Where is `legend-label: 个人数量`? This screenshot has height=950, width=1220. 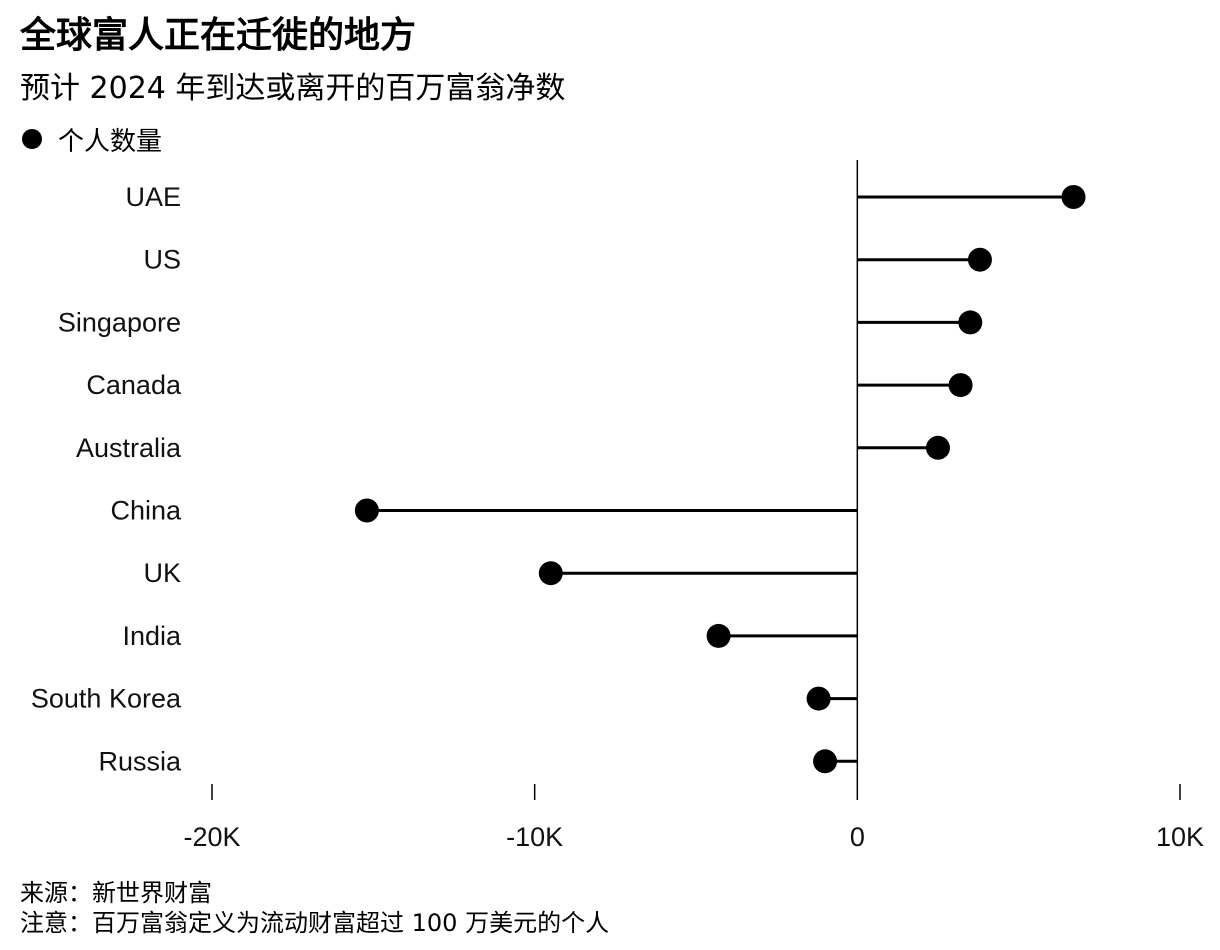
legend-label: 个人数量 is located at coordinates (110, 141).